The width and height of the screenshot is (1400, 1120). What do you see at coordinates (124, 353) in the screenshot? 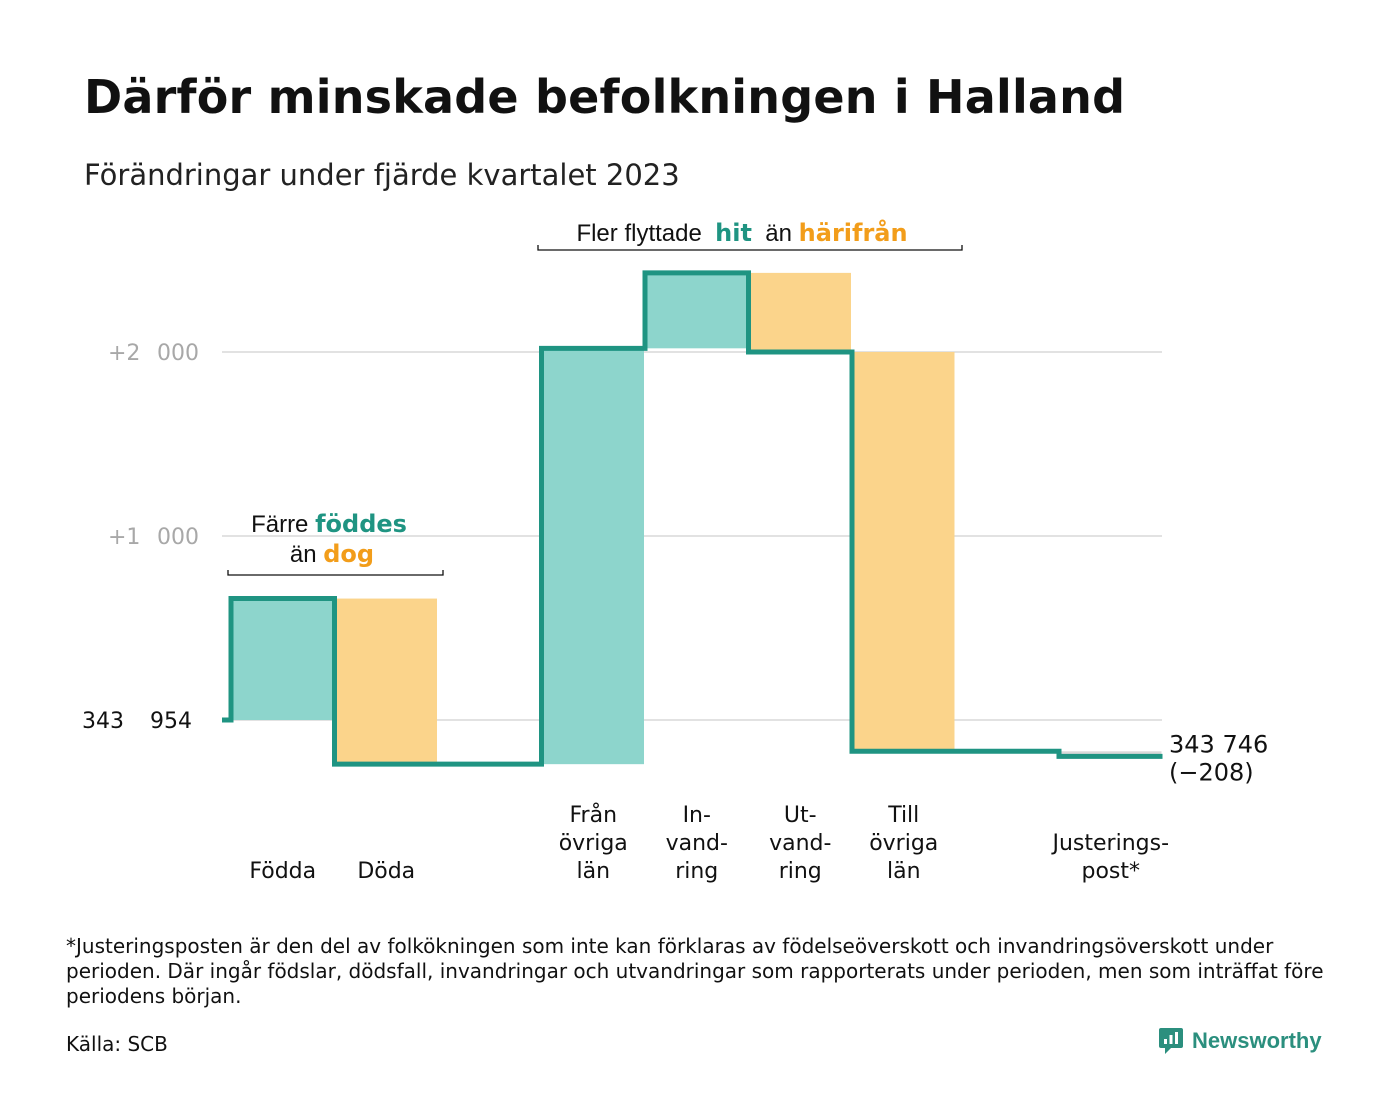
I see `y-tick-label: +2` at bounding box center [124, 353].